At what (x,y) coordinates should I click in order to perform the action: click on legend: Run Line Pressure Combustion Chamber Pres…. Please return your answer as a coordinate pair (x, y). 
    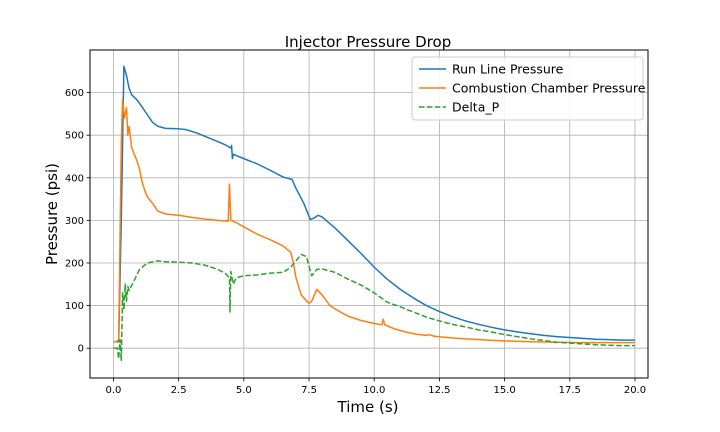
    Looking at the image, I should click on (528, 88).